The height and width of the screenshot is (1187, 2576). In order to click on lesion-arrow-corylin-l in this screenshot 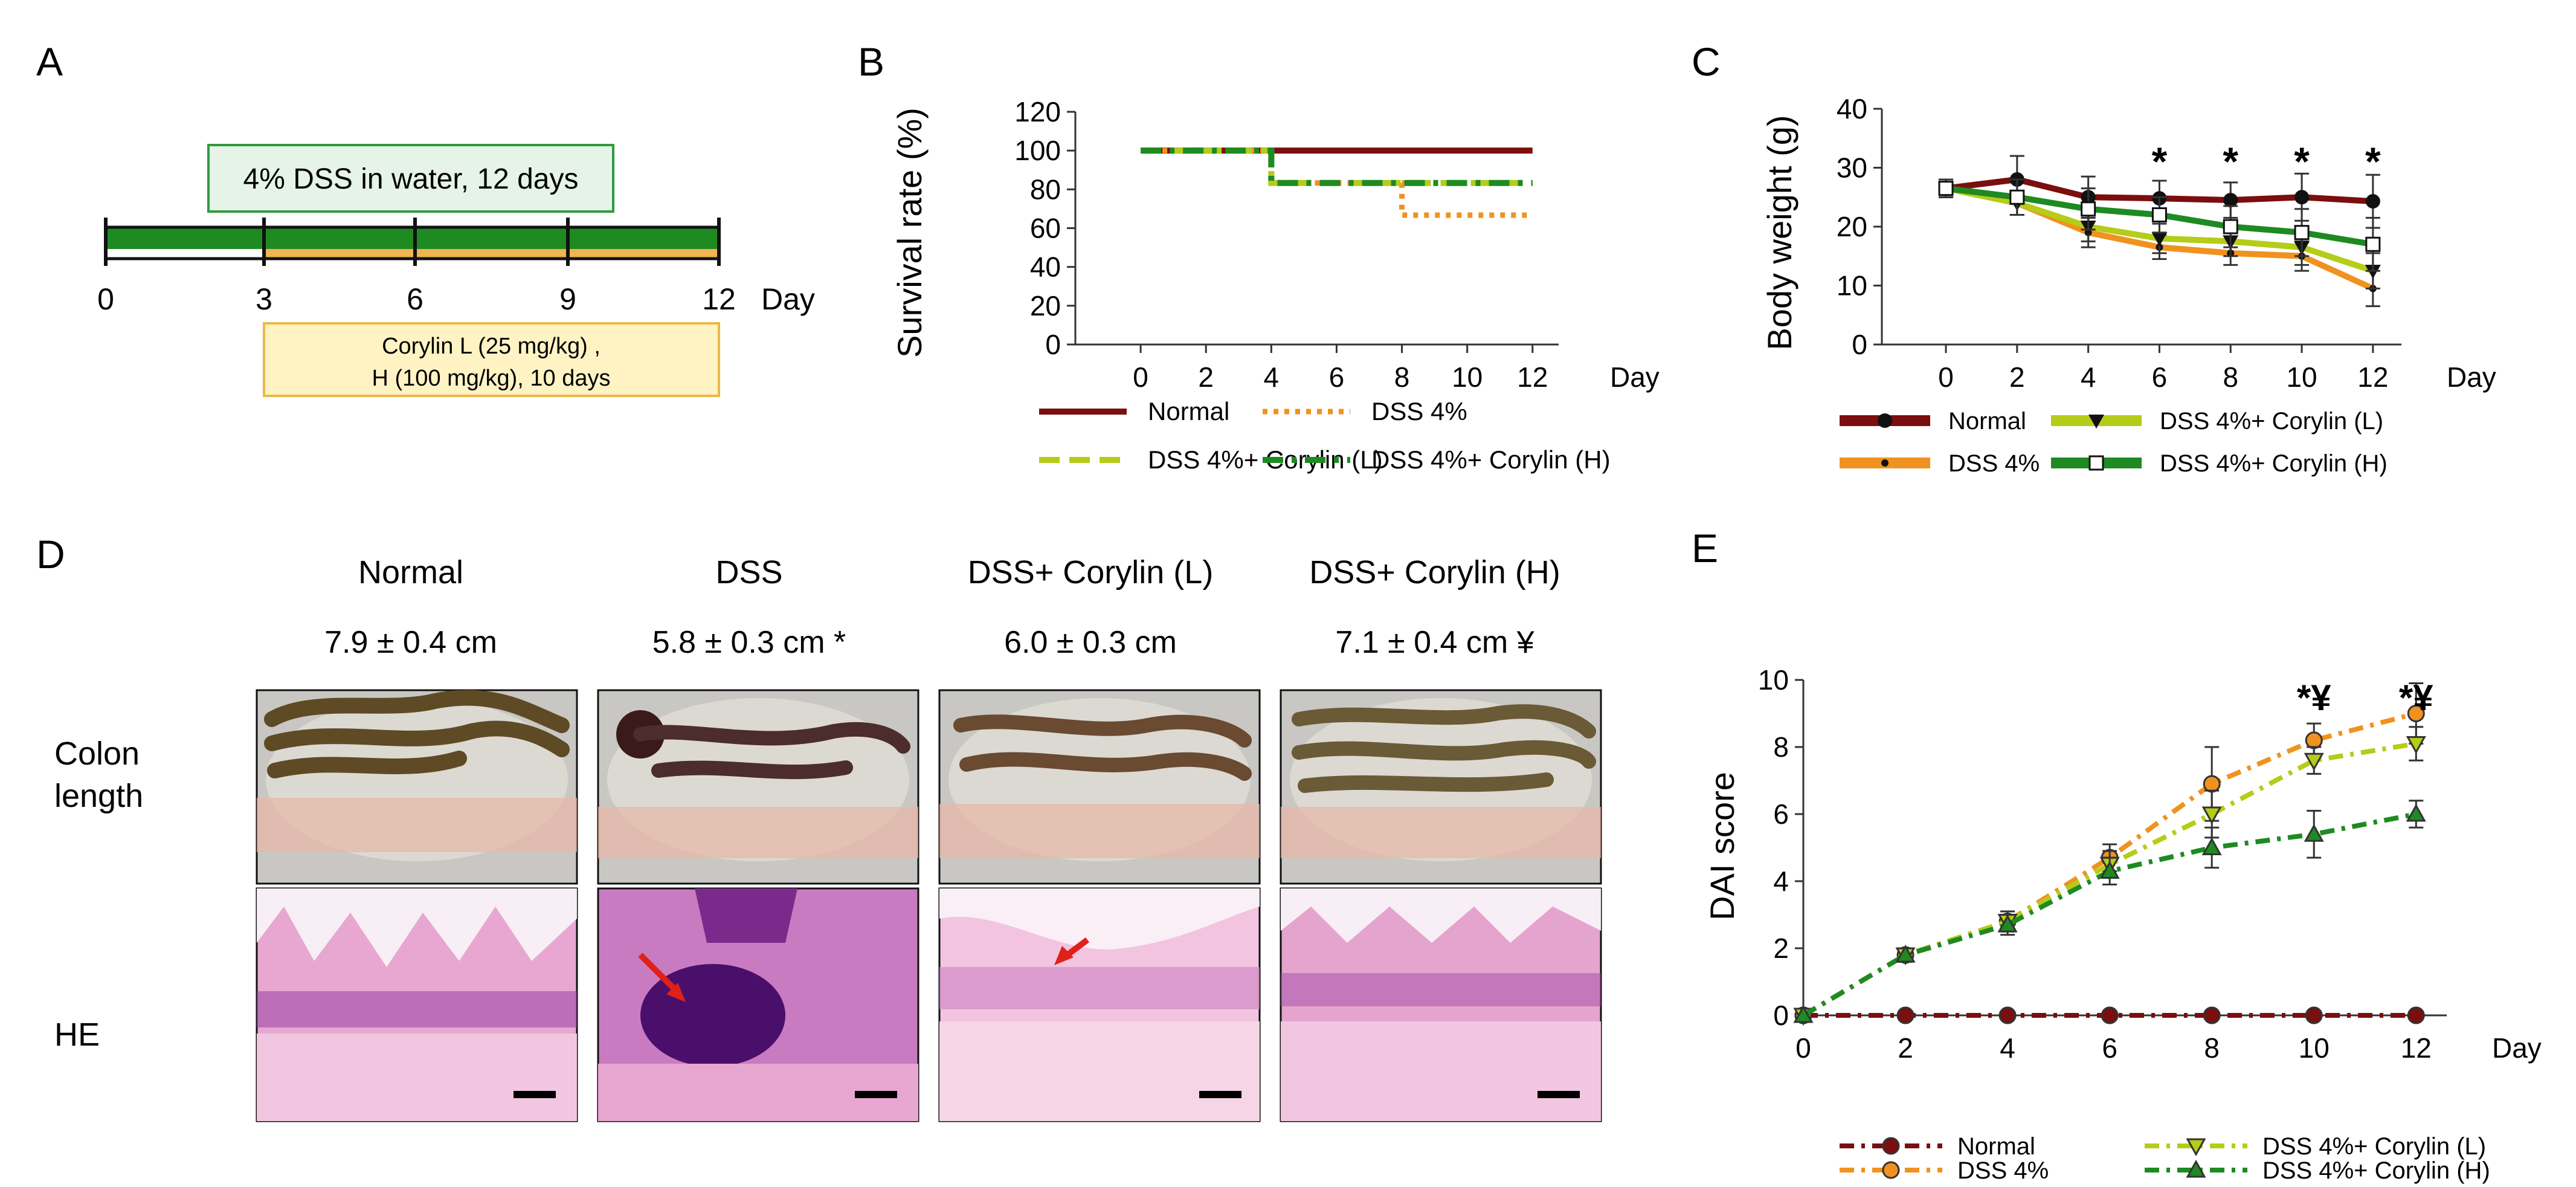, I will do `click(1064, 956)`.